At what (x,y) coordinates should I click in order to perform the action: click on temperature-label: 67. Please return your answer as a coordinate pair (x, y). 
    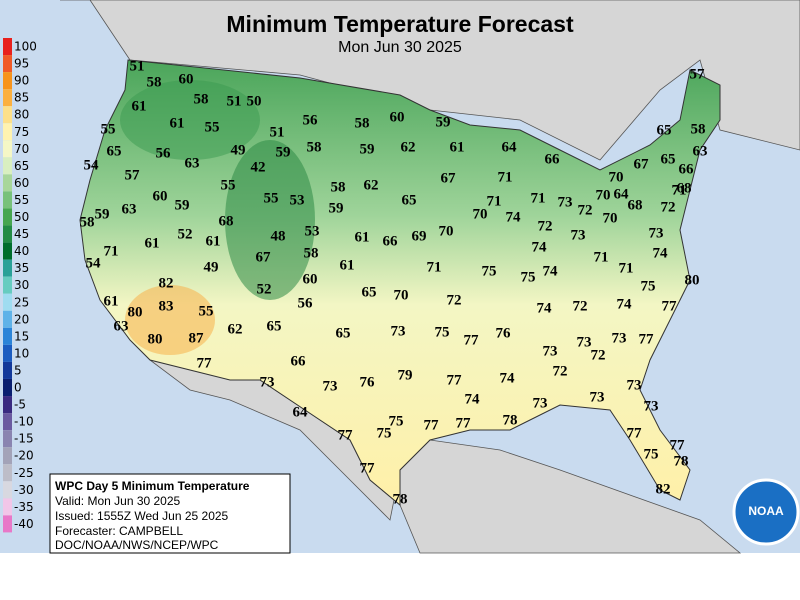
    Looking at the image, I should click on (642, 164).